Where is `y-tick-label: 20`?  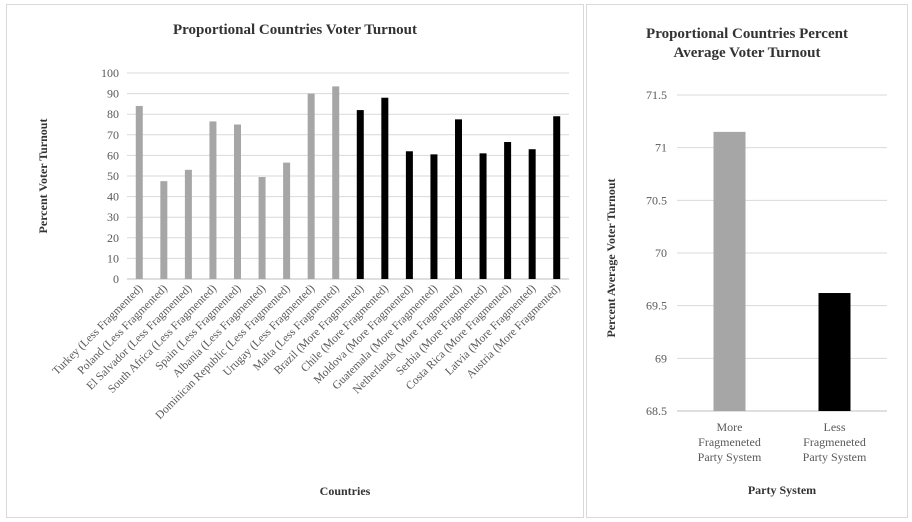 y-tick-label: 20 is located at coordinates (113, 238).